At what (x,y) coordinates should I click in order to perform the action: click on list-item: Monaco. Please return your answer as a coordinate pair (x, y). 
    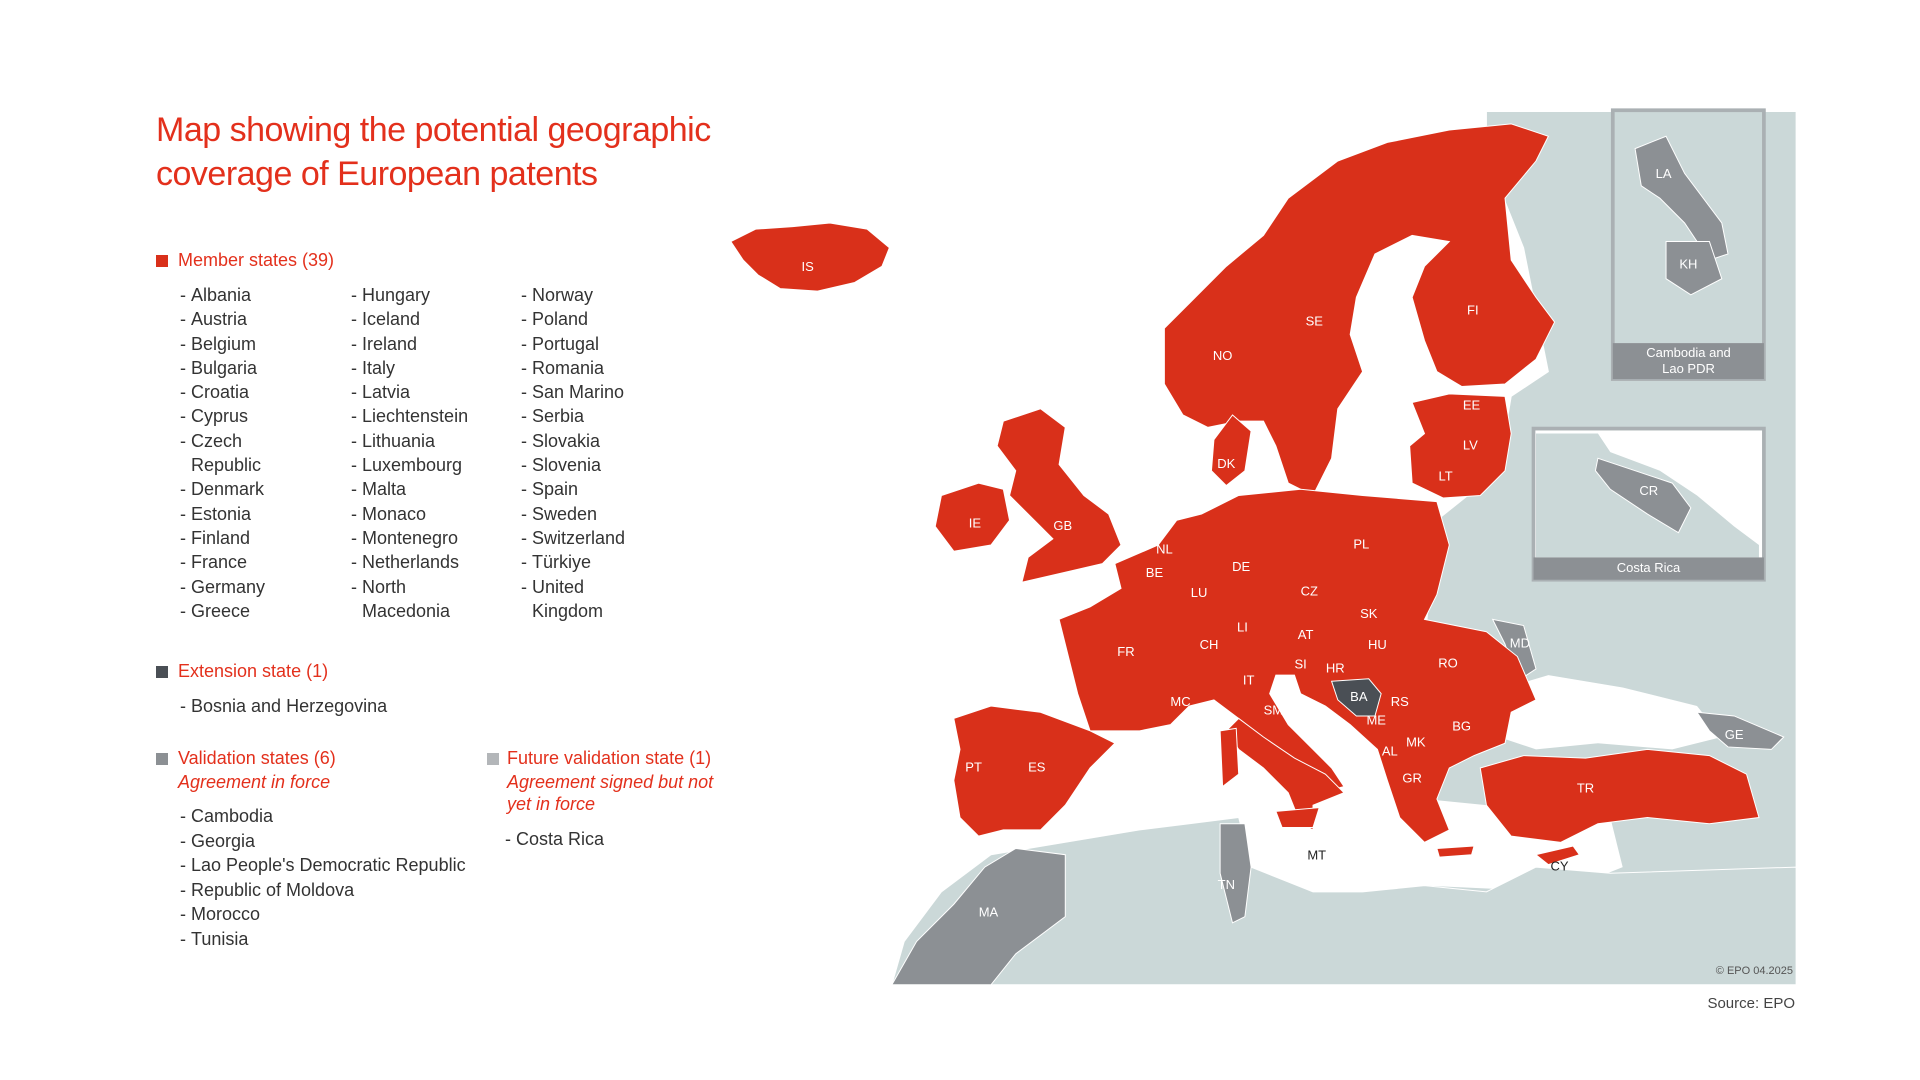
    Looking at the image, I should click on (415, 514).